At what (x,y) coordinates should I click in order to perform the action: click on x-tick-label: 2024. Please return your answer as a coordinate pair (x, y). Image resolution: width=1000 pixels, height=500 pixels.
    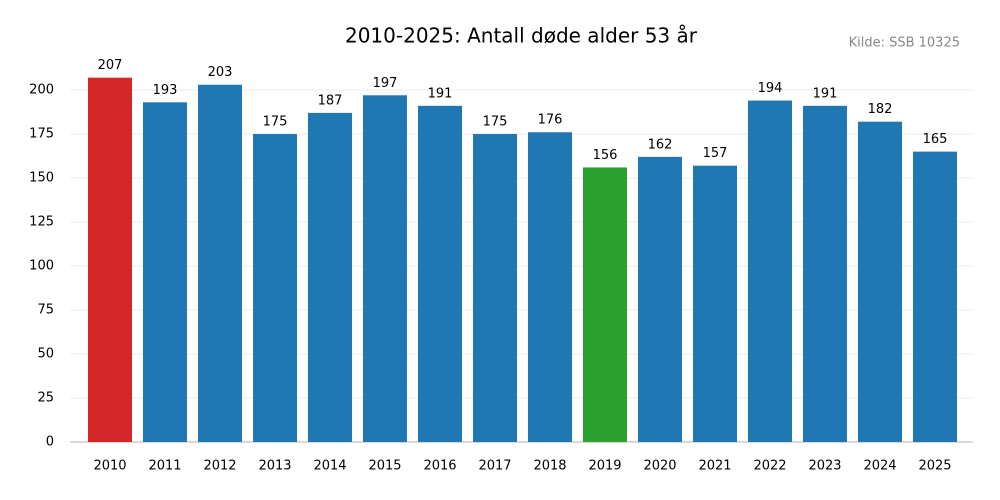
    Looking at the image, I should click on (879, 466).